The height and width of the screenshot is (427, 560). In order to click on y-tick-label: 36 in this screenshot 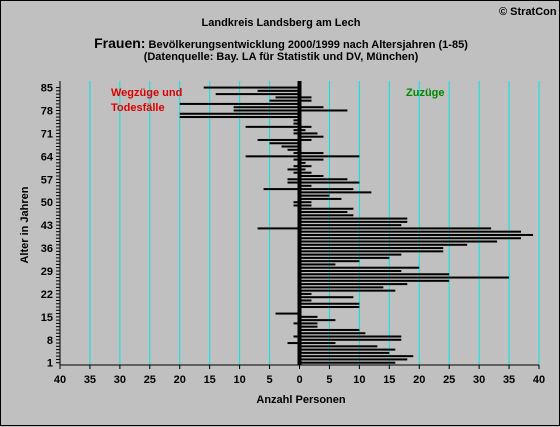, I will do `click(47, 249)`.